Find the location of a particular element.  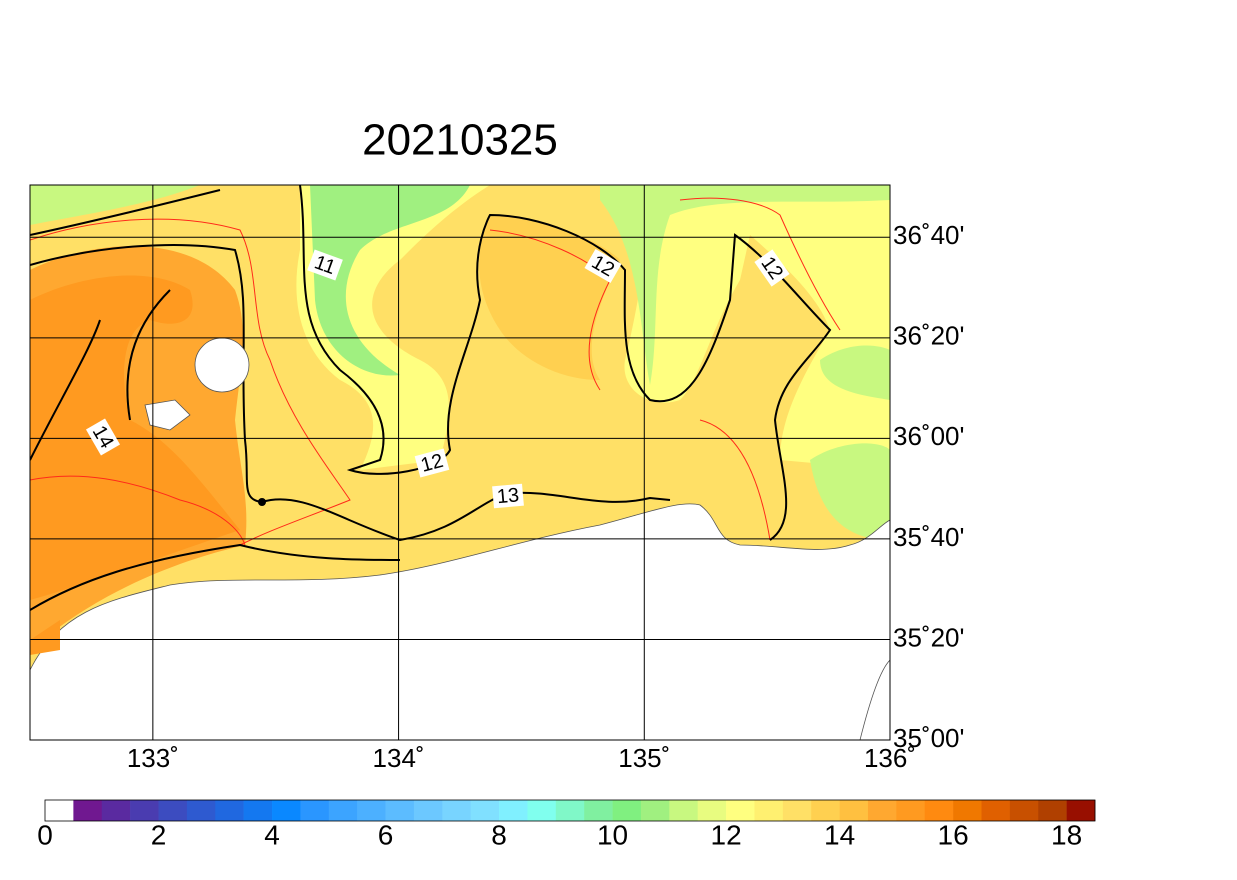

contour-label: 11 is located at coordinates (325, 265).